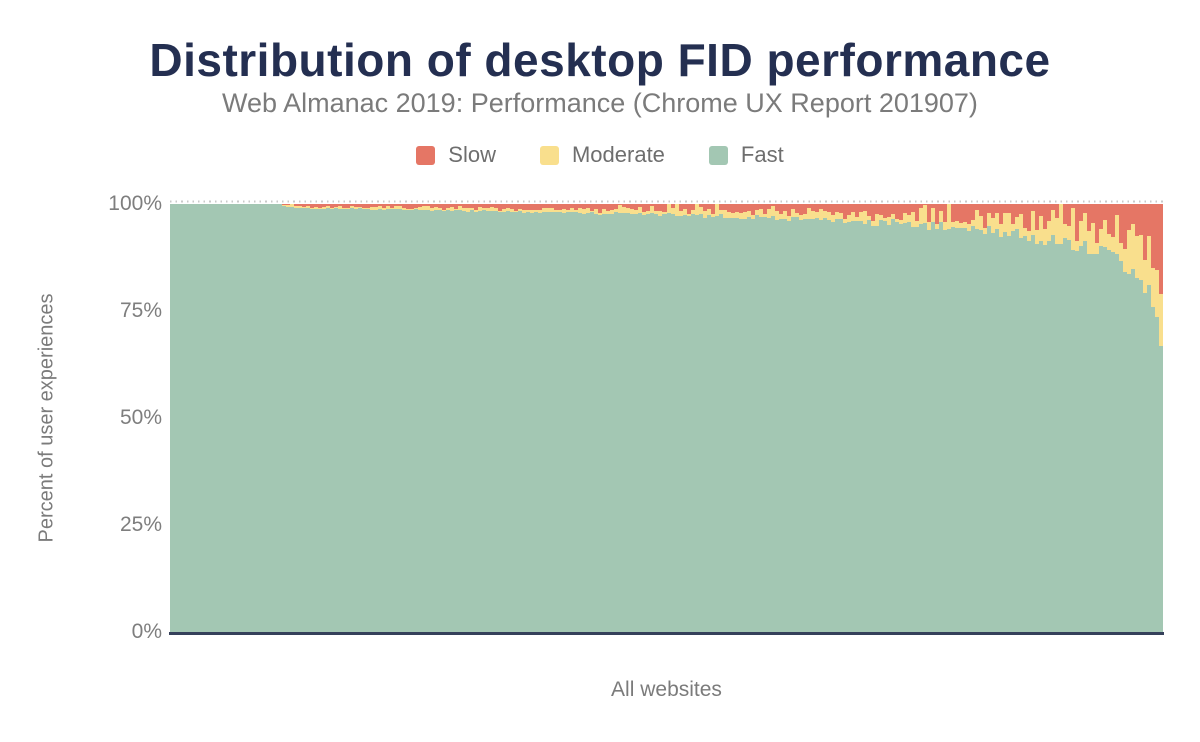 The height and width of the screenshot is (742, 1200). Describe the element at coordinates (600, 60) in the screenshot. I see `chart-title: Distribution of desktop FID performance` at that location.